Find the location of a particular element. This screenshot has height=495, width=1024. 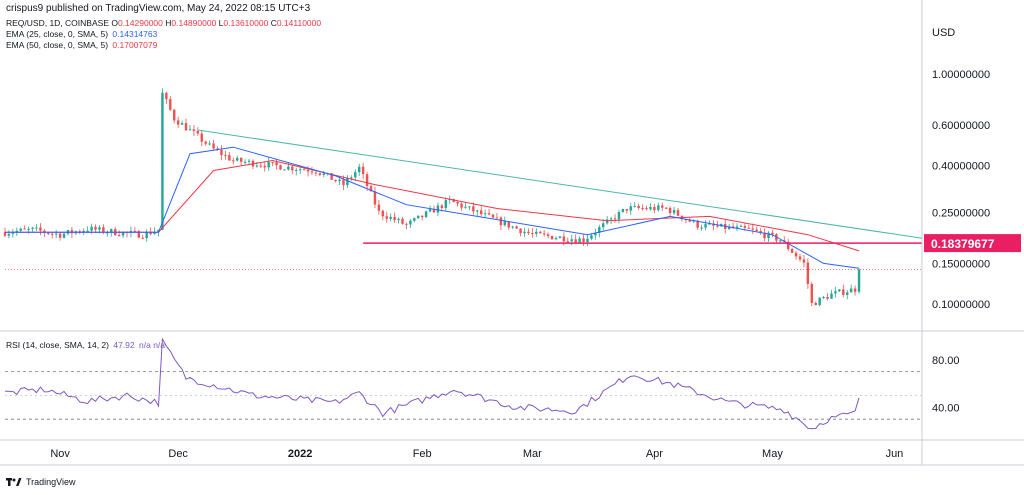

current-price-tag is located at coordinates (972, 243).